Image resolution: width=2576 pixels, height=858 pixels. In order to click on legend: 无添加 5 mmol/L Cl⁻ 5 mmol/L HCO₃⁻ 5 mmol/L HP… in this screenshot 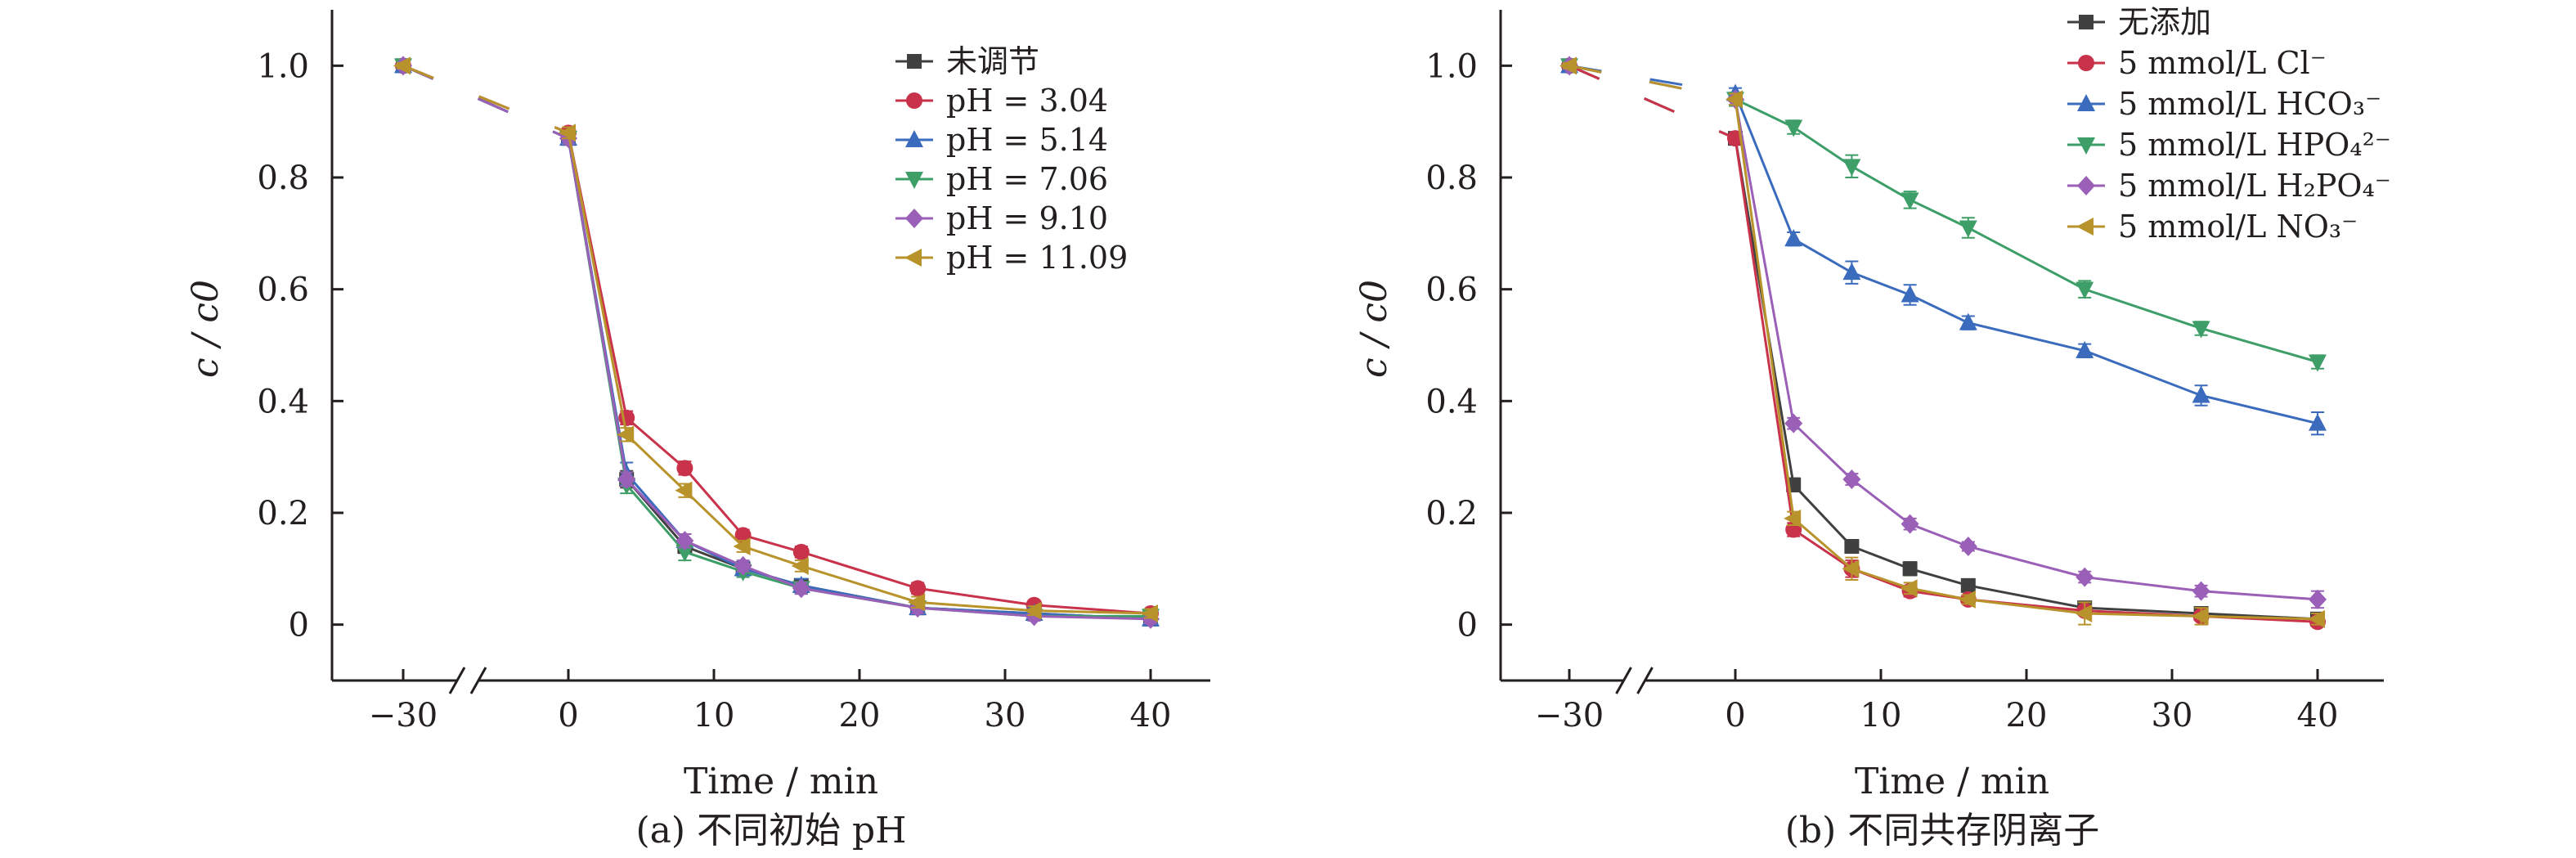, I will do `click(2229, 124)`.